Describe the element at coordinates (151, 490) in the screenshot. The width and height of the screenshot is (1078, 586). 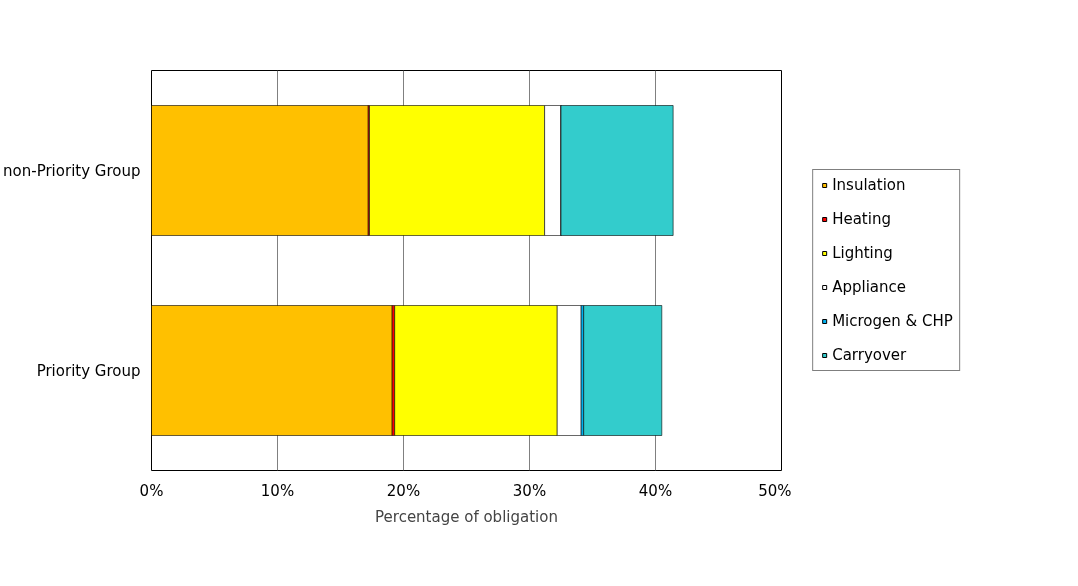
I see `x-tick-label: 0%` at that location.